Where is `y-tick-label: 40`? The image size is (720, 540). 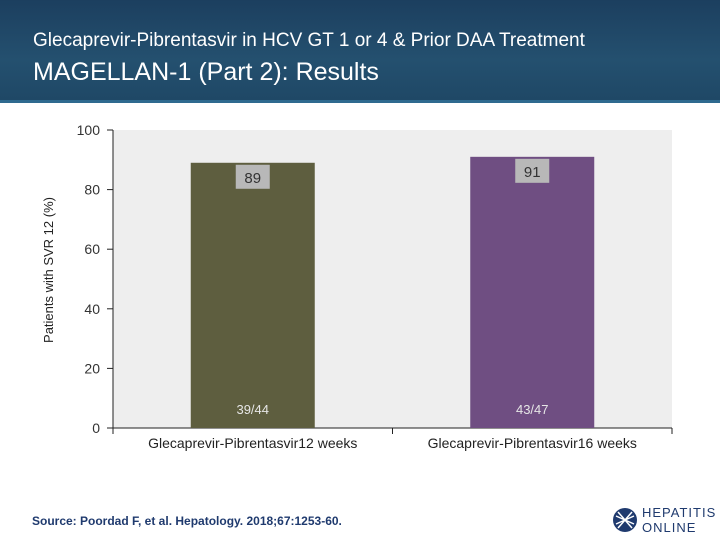 y-tick-label: 40 is located at coordinates (92, 309).